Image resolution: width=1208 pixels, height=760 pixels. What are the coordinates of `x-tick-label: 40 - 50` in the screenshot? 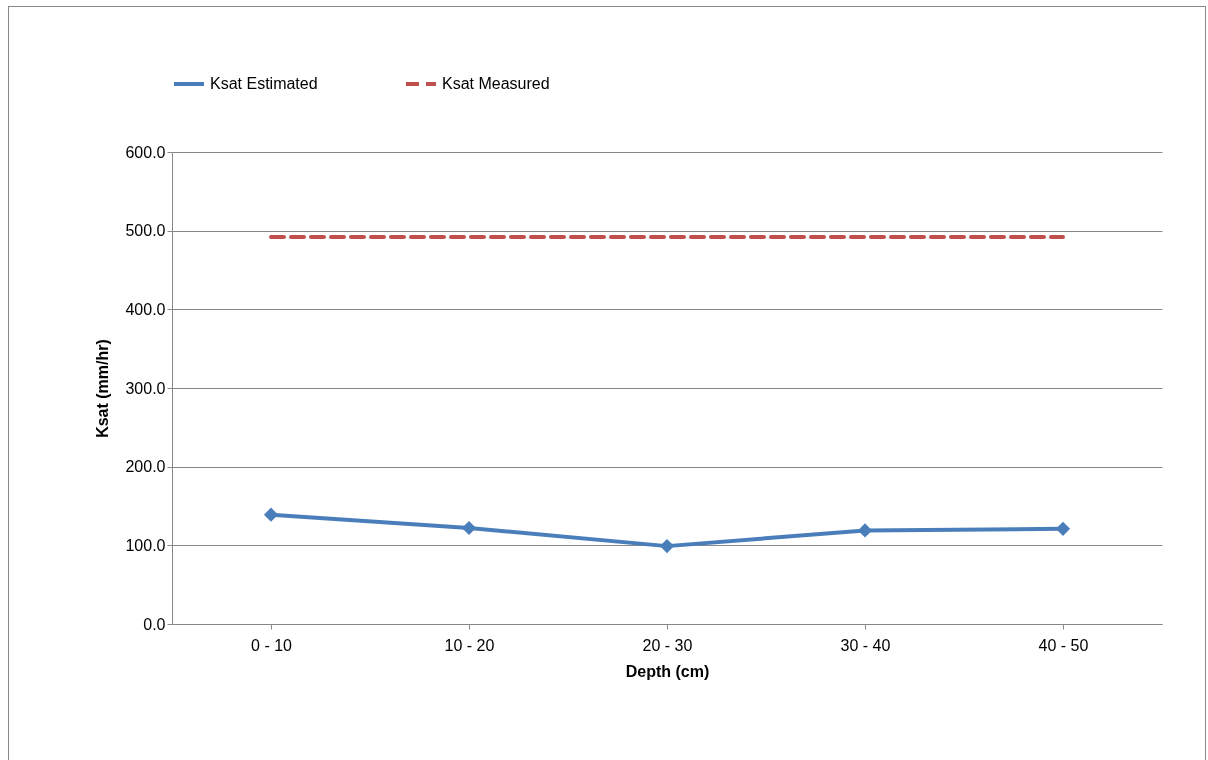 It's located at (1063, 645).